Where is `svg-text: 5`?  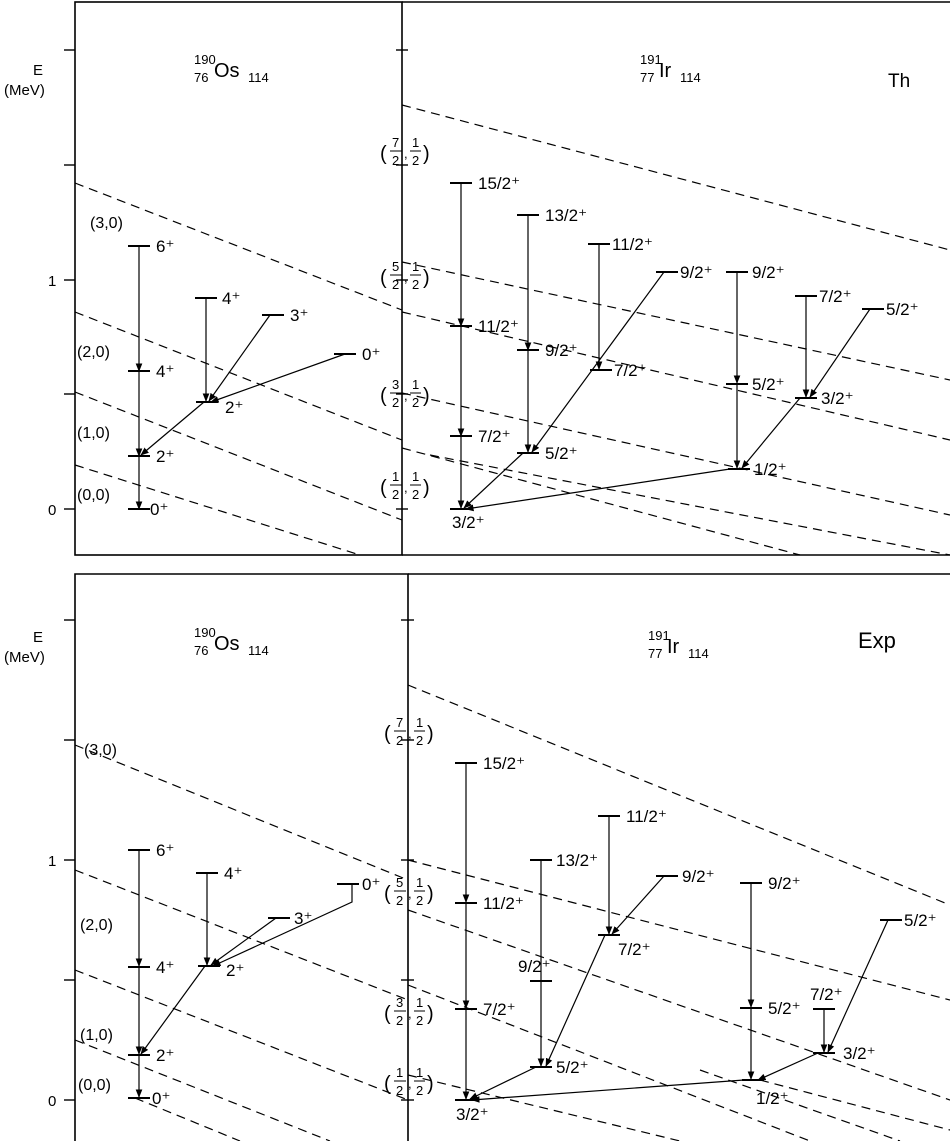
svg-text: 5 is located at coordinates (399, 882).